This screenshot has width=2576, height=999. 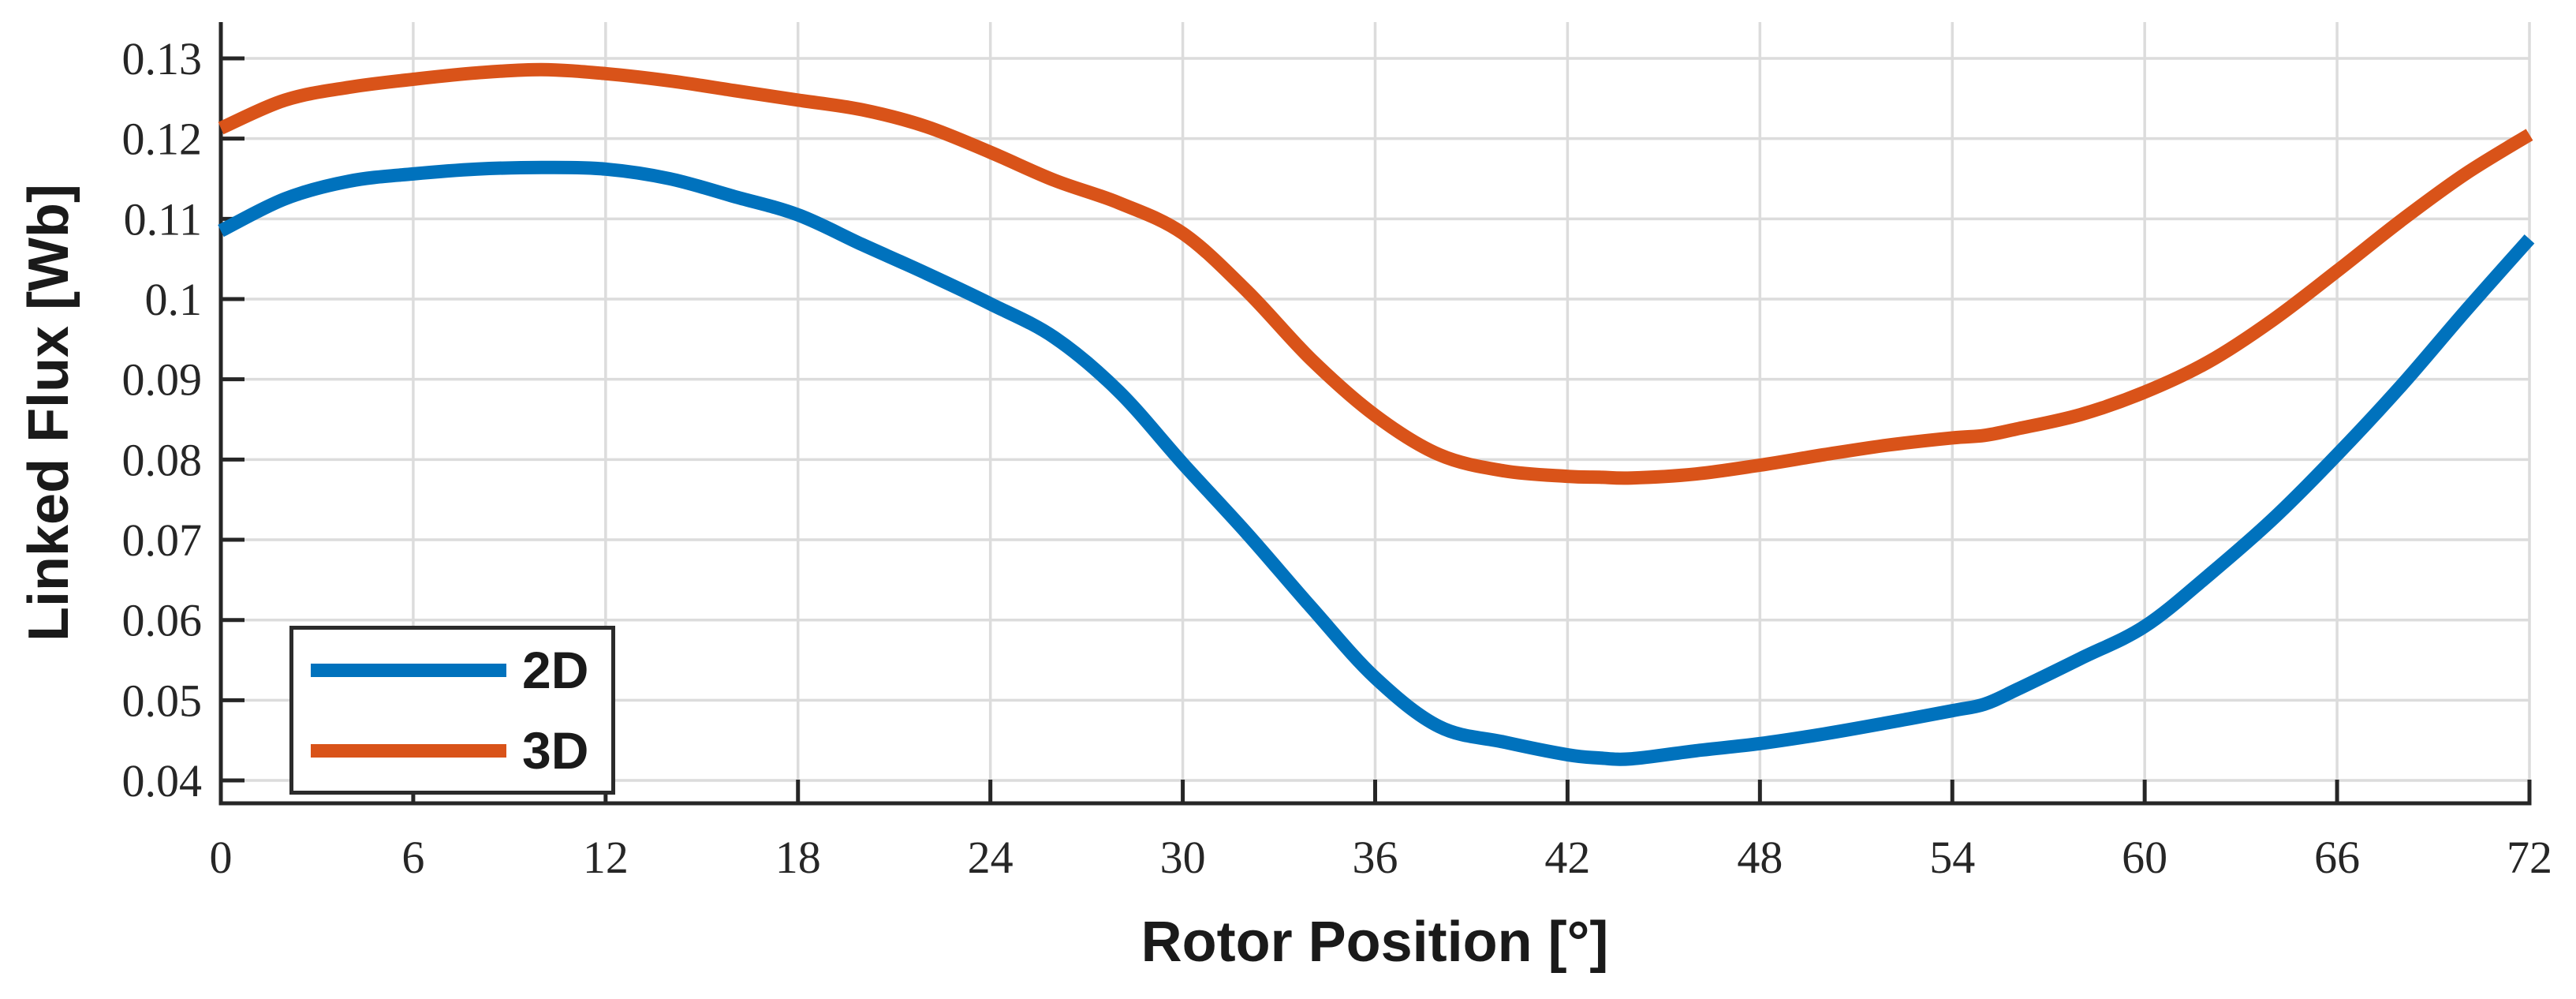 I want to click on x-tick-label: 18, so click(x=798, y=857).